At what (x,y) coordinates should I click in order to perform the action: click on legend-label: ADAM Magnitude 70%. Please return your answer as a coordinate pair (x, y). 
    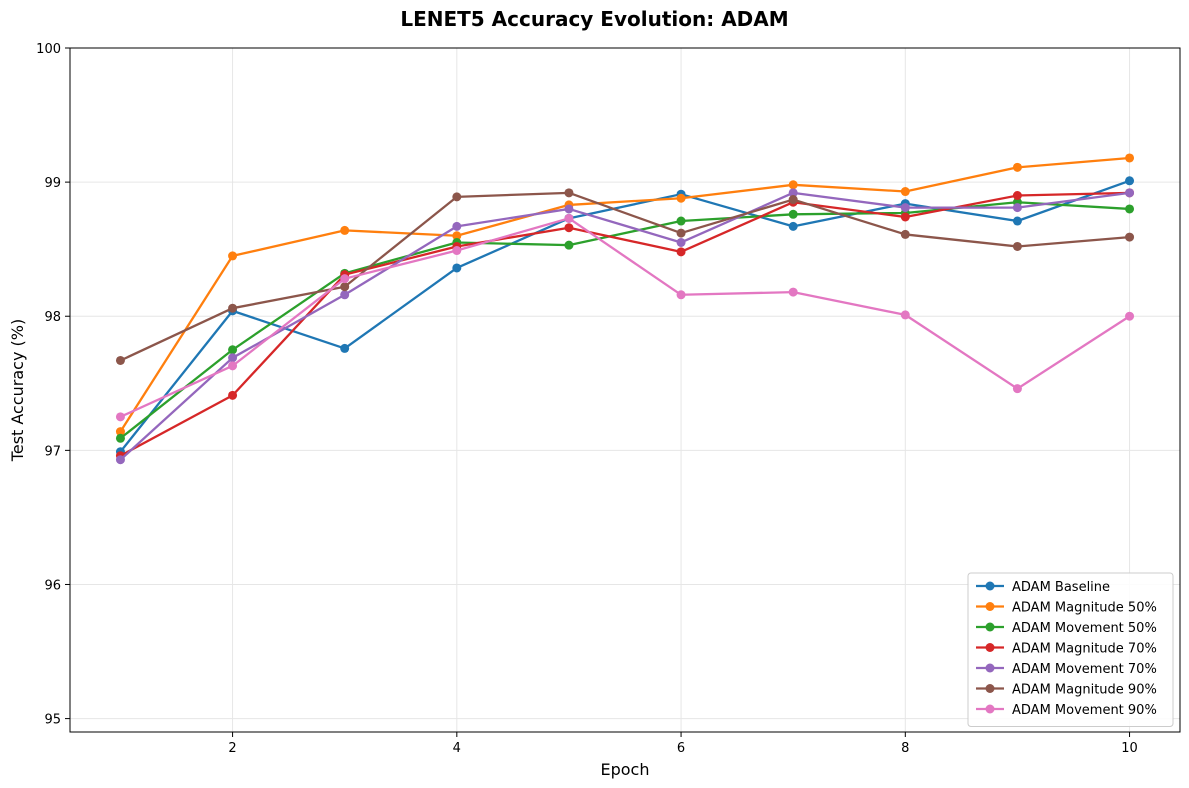
    Looking at the image, I should click on (1084, 649).